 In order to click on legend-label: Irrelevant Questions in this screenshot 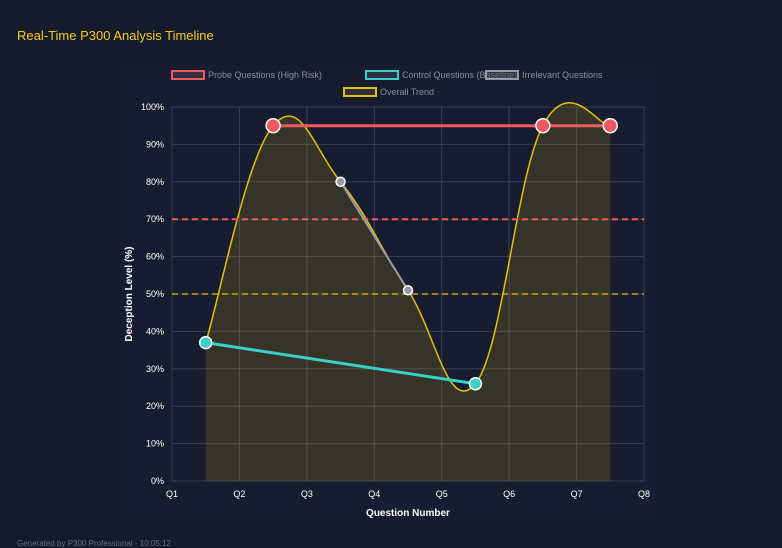, I will do `click(562, 75)`.